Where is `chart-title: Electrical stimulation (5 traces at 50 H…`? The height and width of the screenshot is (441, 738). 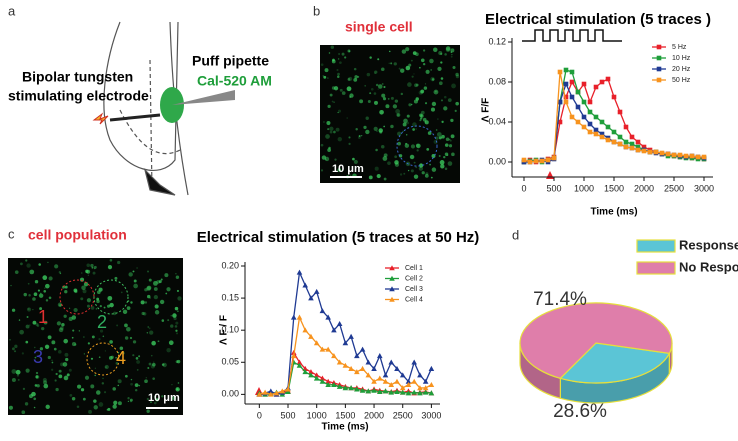
chart-title: Electrical stimulation (5 traces at 50 H… is located at coordinates (338, 237).